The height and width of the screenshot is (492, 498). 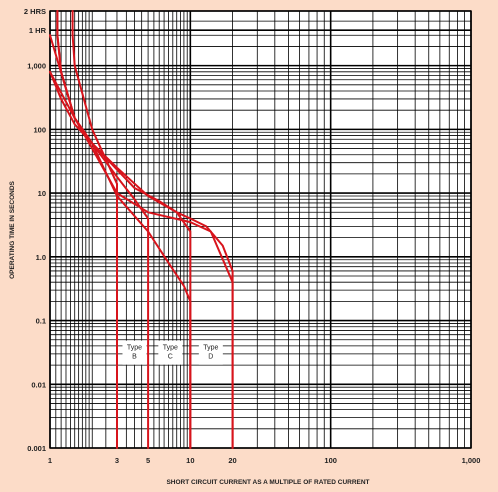 What do you see at coordinates (36, 448) in the screenshot?
I see `y-tick-label: 0.001` at bounding box center [36, 448].